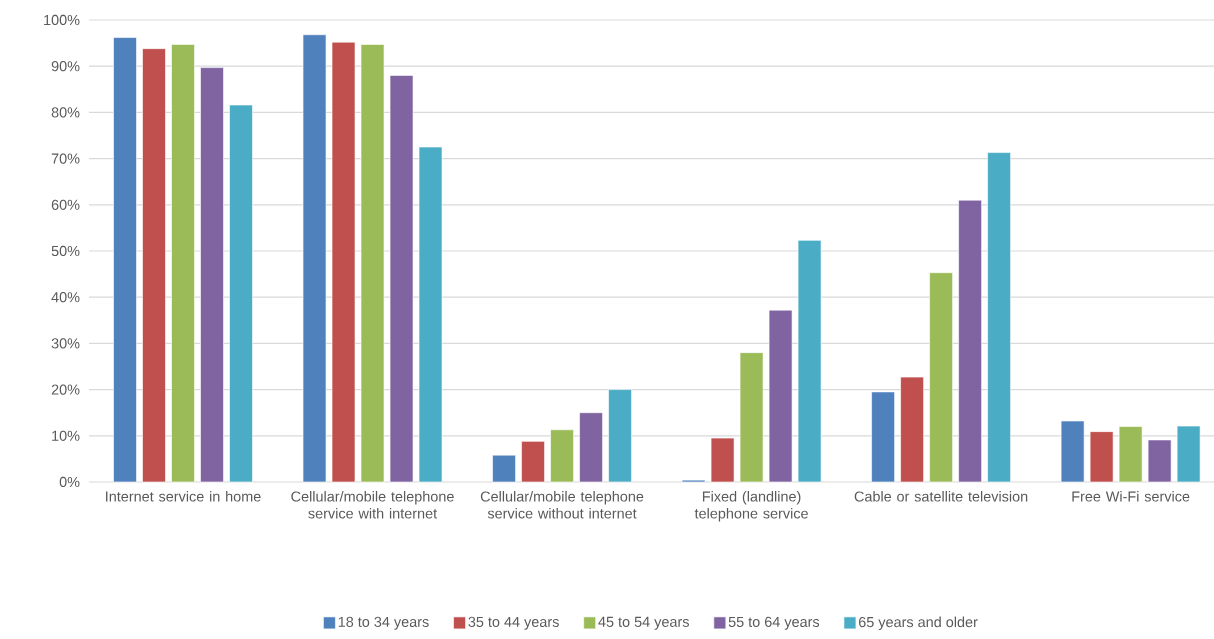  What do you see at coordinates (774, 623) in the screenshot?
I see `legend-label: 55 to 64 years` at bounding box center [774, 623].